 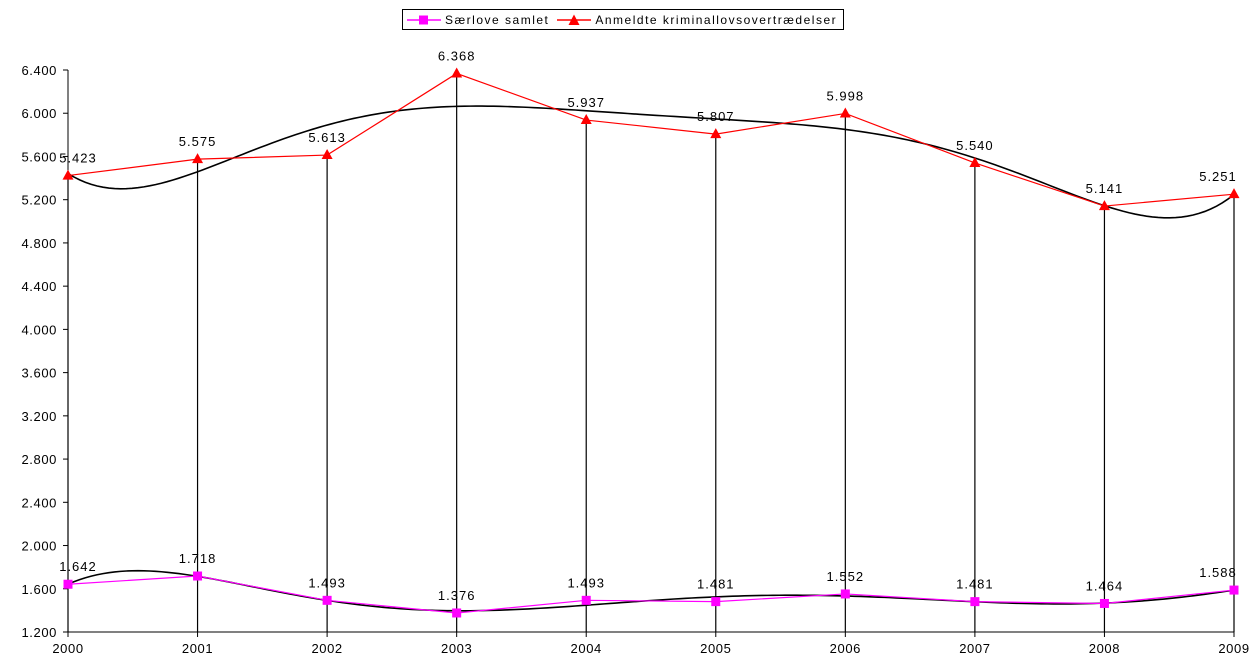 I want to click on legend-label-anmeldte: Anmeldte kriminallovsovertrædelser, so click(x=716, y=19).